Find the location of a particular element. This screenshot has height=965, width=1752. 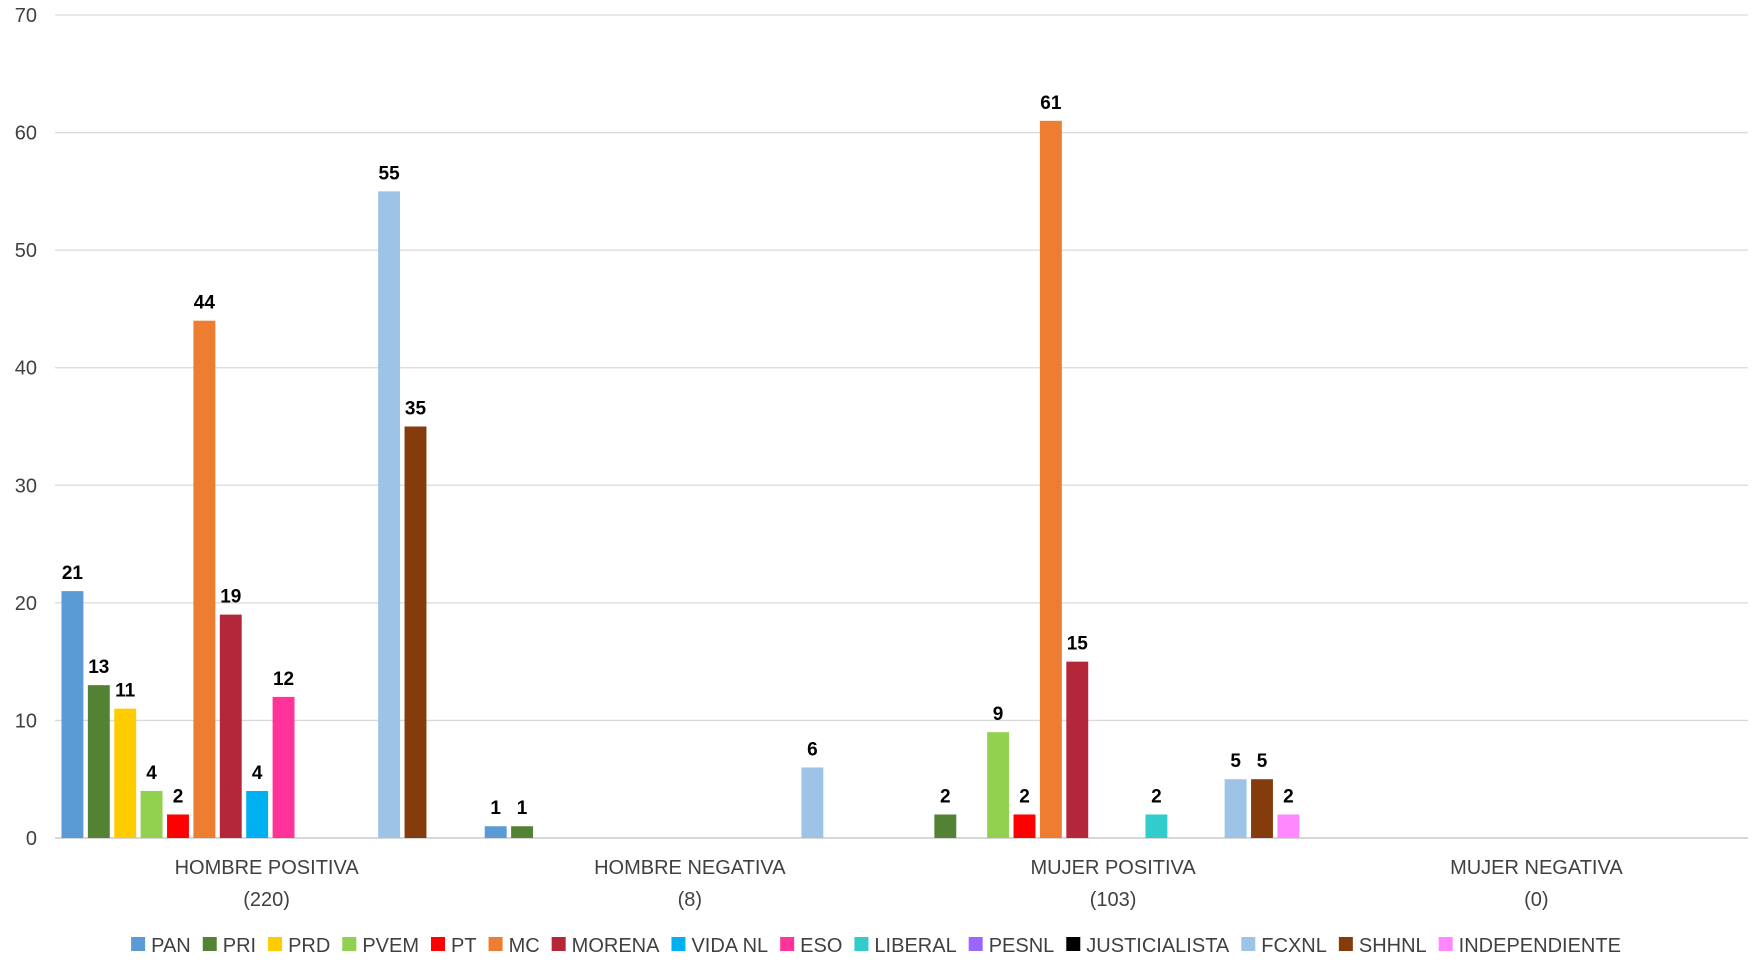

bar-vida-nl is located at coordinates (257, 814).